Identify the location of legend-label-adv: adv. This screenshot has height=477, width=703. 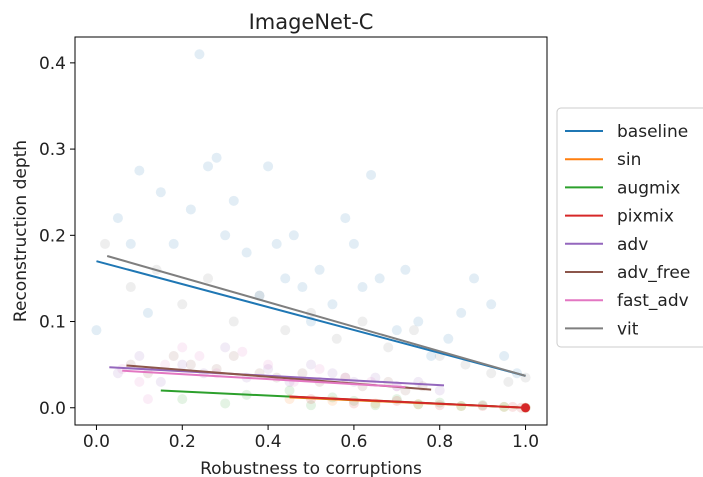
(632, 245).